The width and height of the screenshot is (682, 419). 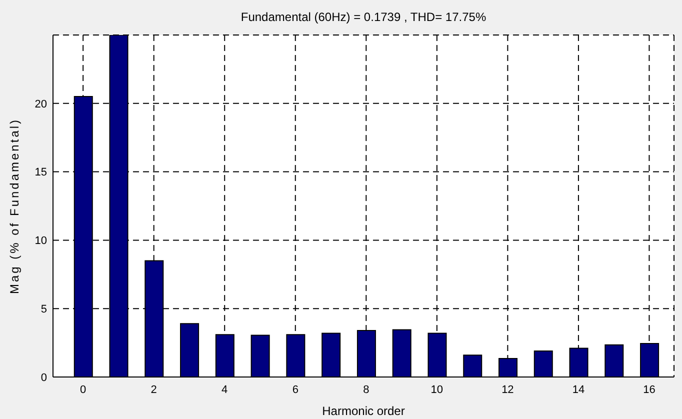 What do you see at coordinates (153, 390) in the screenshot?
I see `x-tick-label: 2` at bounding box center [153, 390].